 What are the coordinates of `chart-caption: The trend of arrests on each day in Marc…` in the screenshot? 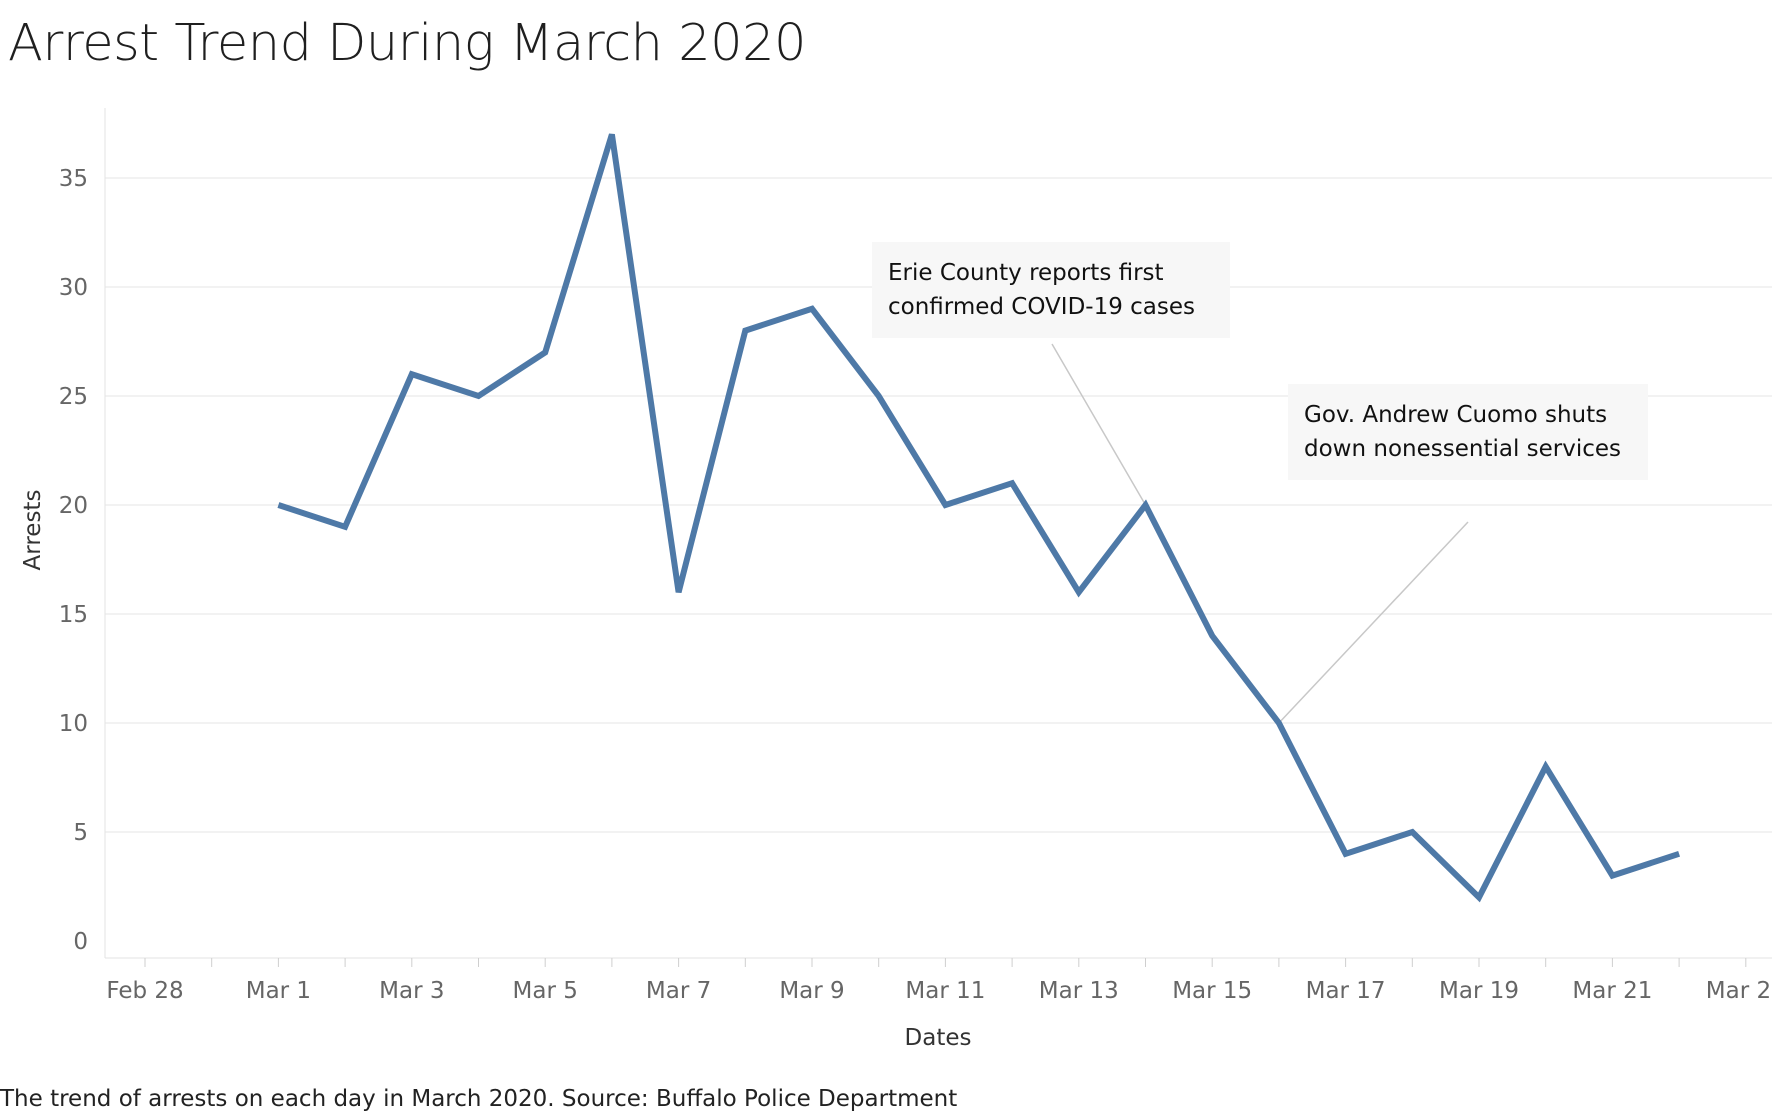 It's located at (479, 1099).